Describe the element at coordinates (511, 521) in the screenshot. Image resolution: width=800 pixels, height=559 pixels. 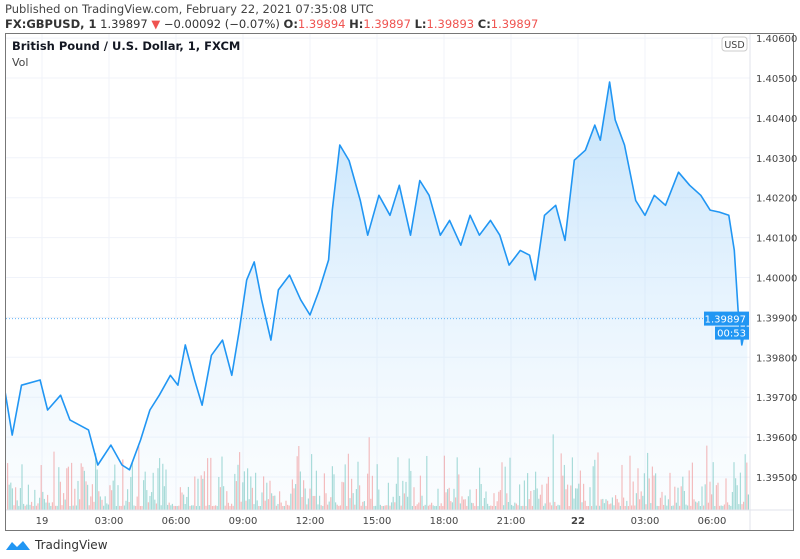
I see `x-tick-label: 21:00` at that location.